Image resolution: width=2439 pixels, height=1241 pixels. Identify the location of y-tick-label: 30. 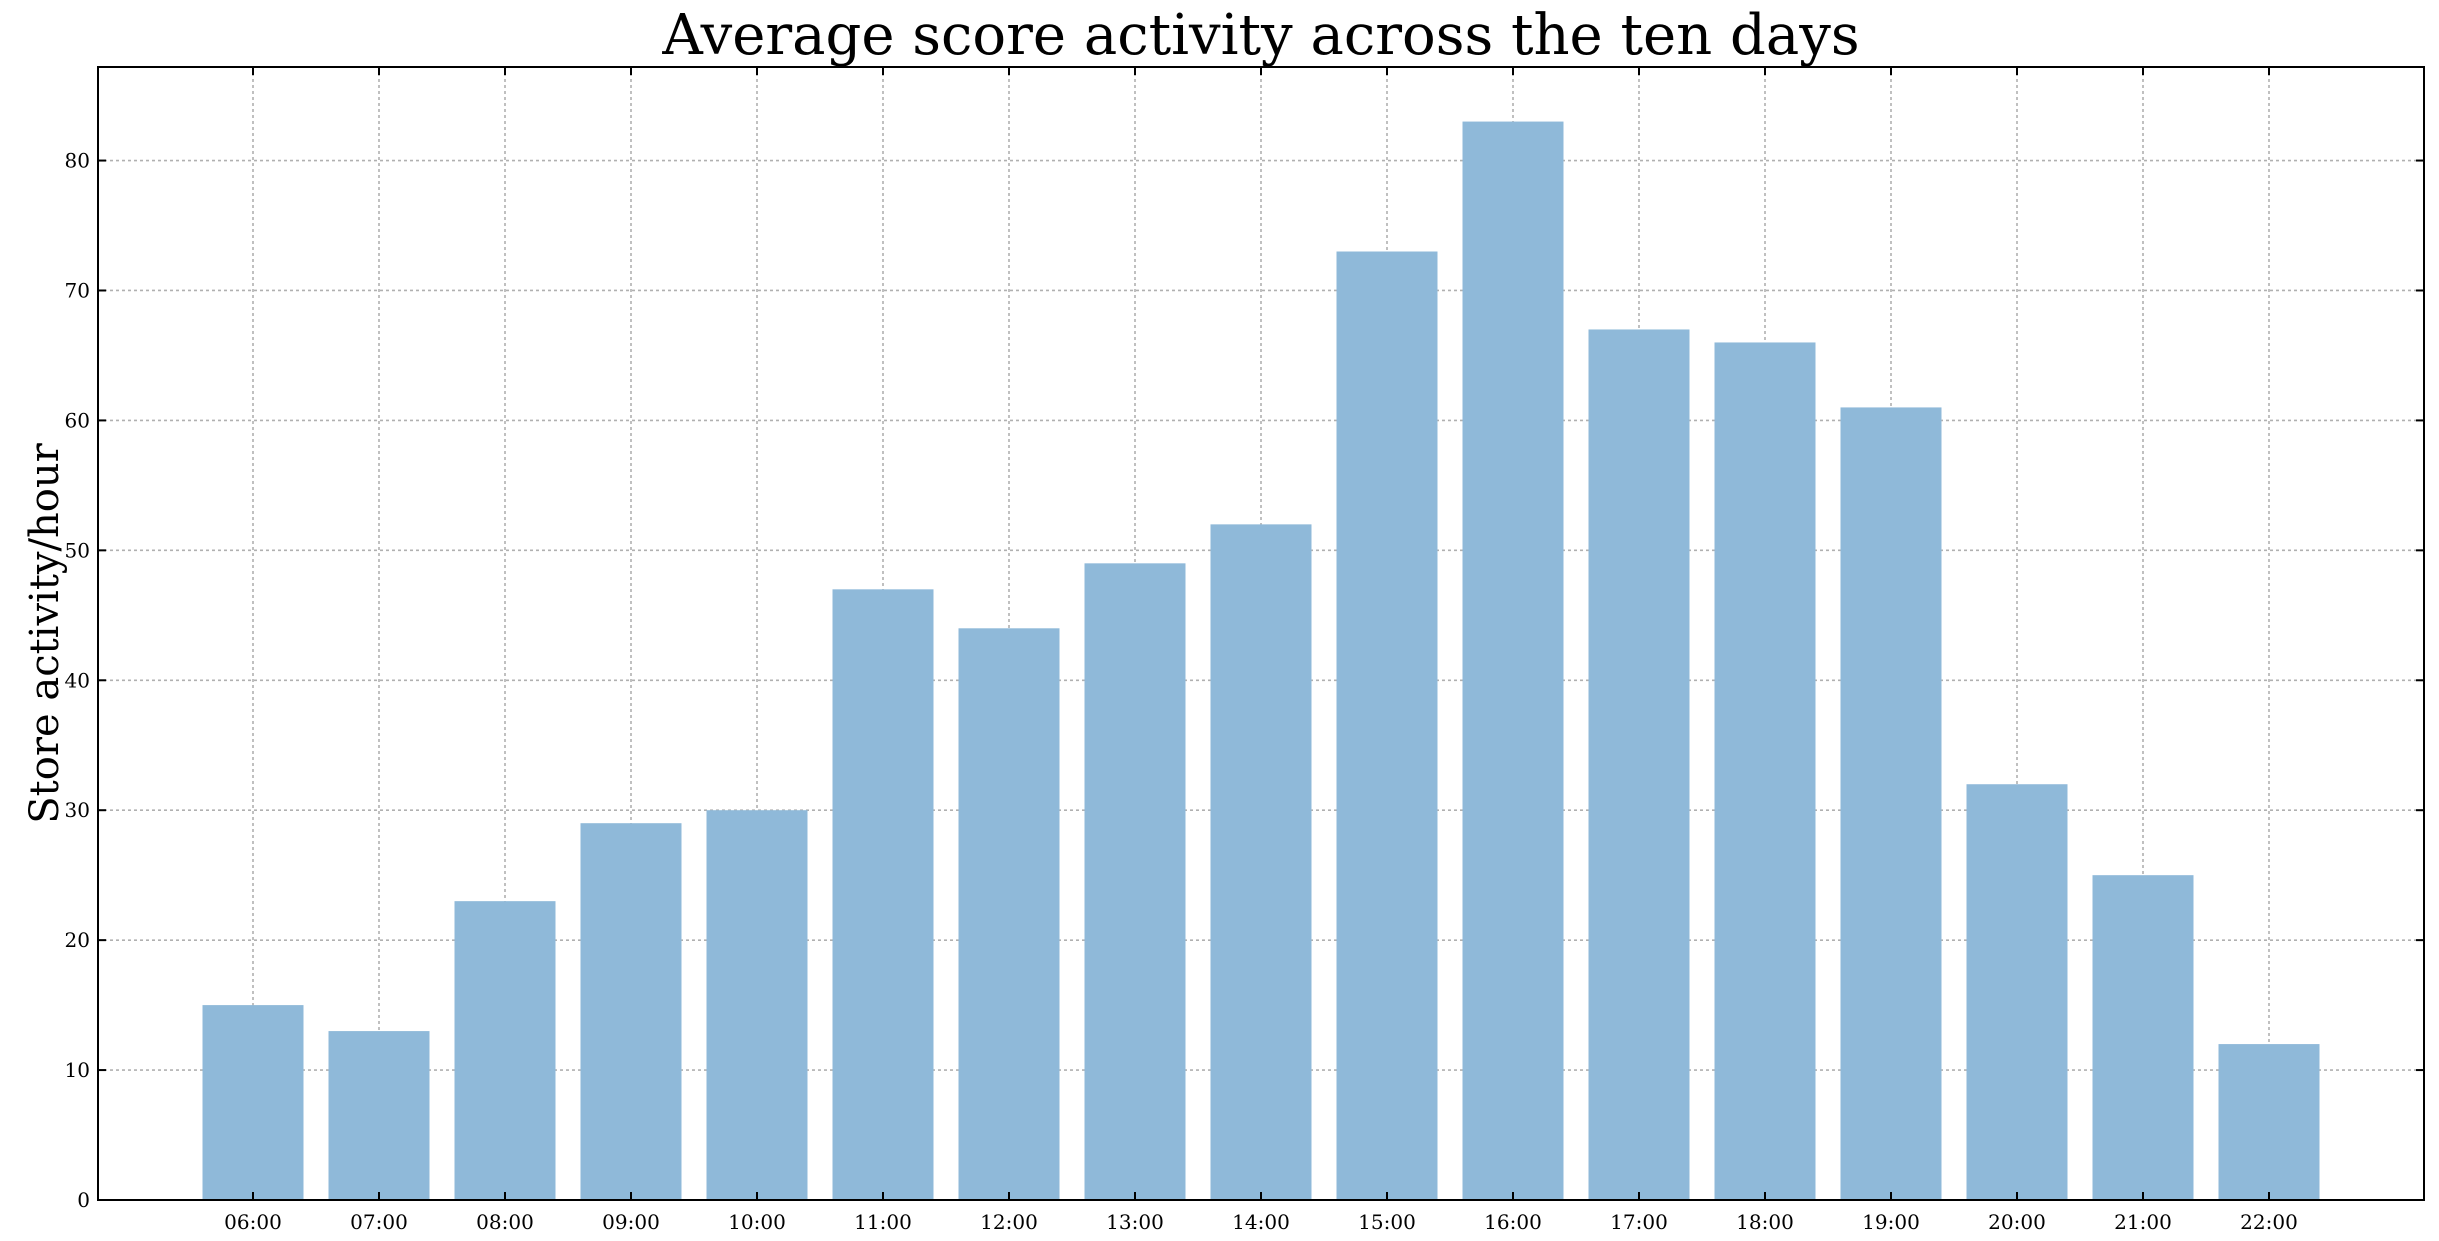
(77, 810).